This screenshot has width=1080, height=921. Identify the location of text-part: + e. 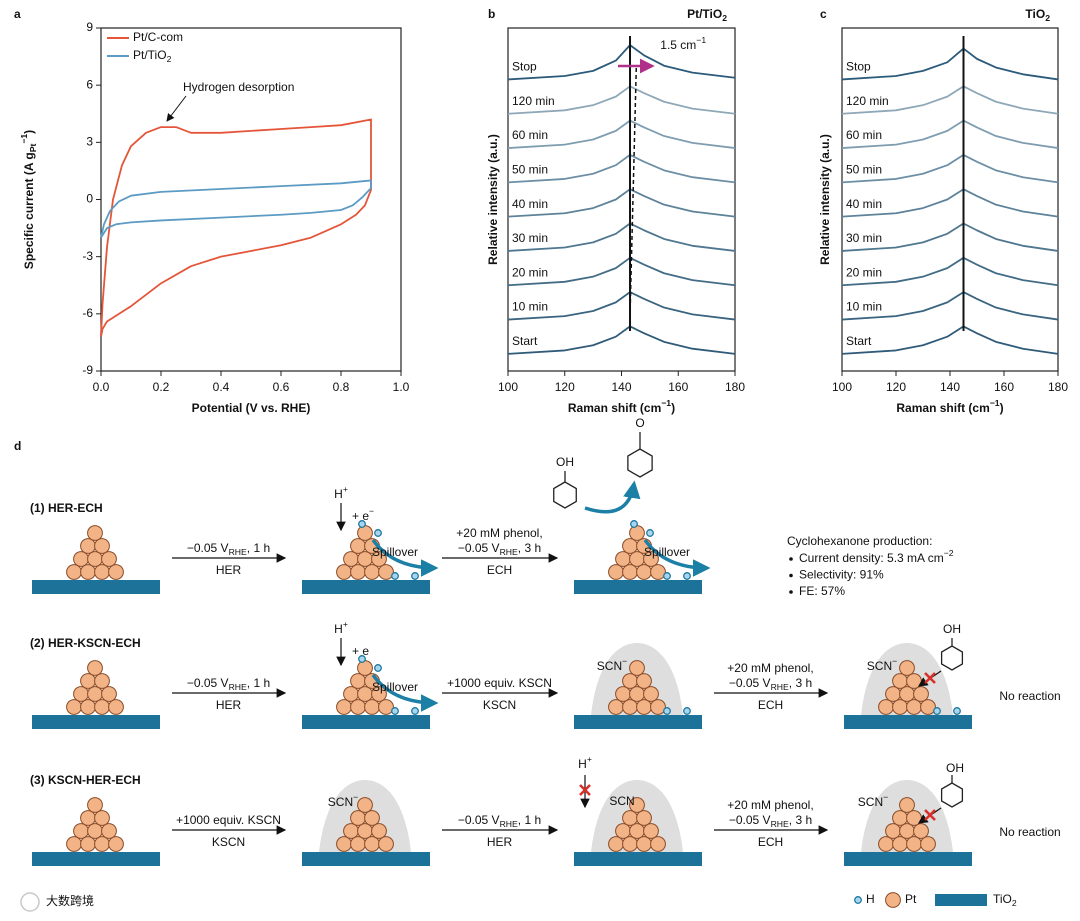
(360, 516).